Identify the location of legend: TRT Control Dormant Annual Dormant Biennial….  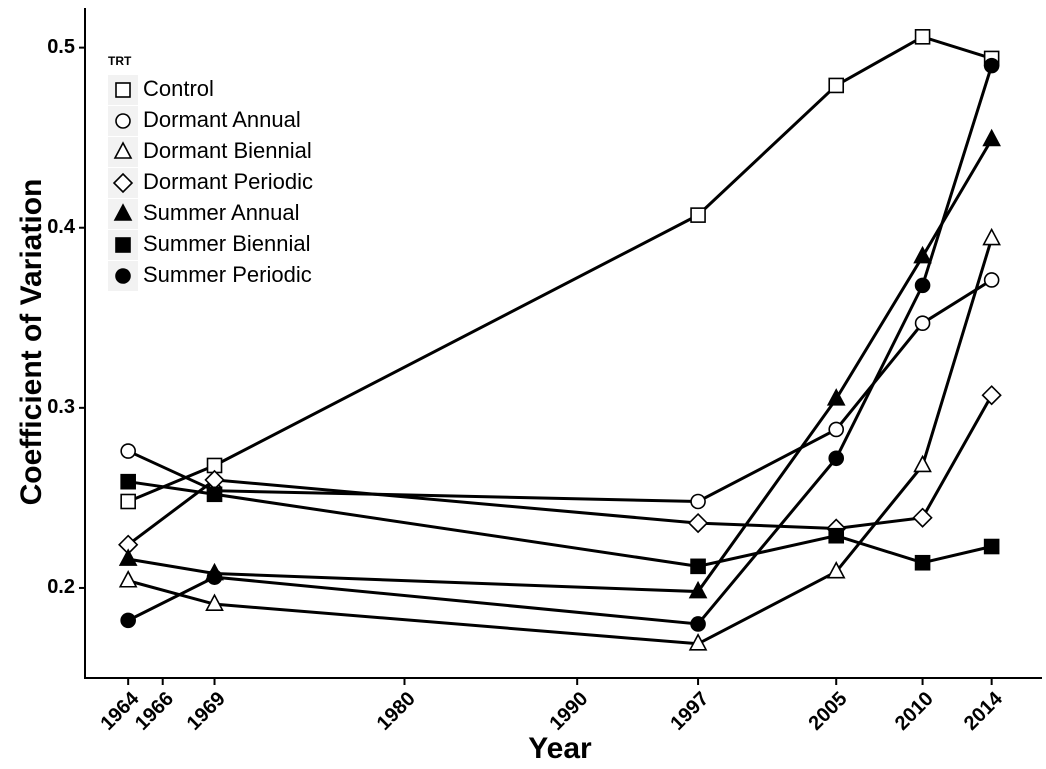
(210, 172).